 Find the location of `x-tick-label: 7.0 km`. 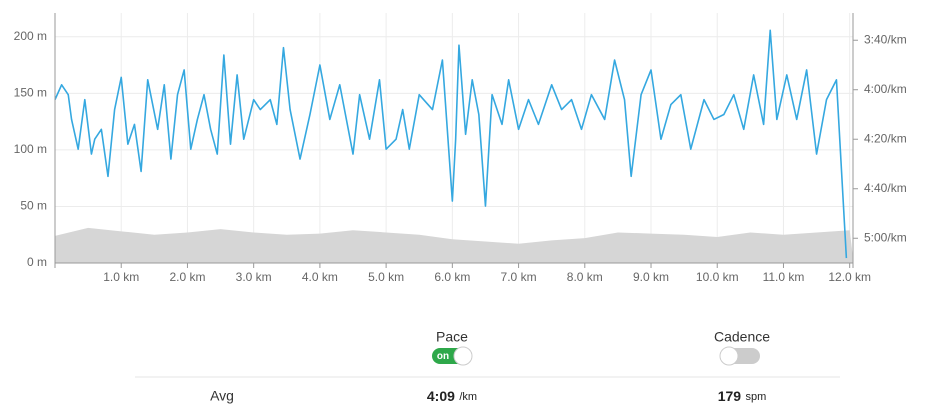

x-tick-label: 7.0 km is located at coordinates (519, 277).